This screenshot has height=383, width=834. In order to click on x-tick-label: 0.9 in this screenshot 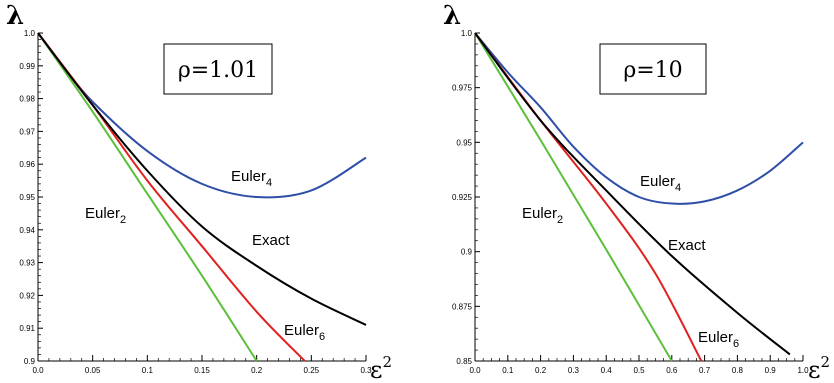, I will do `click(771, 370)`.